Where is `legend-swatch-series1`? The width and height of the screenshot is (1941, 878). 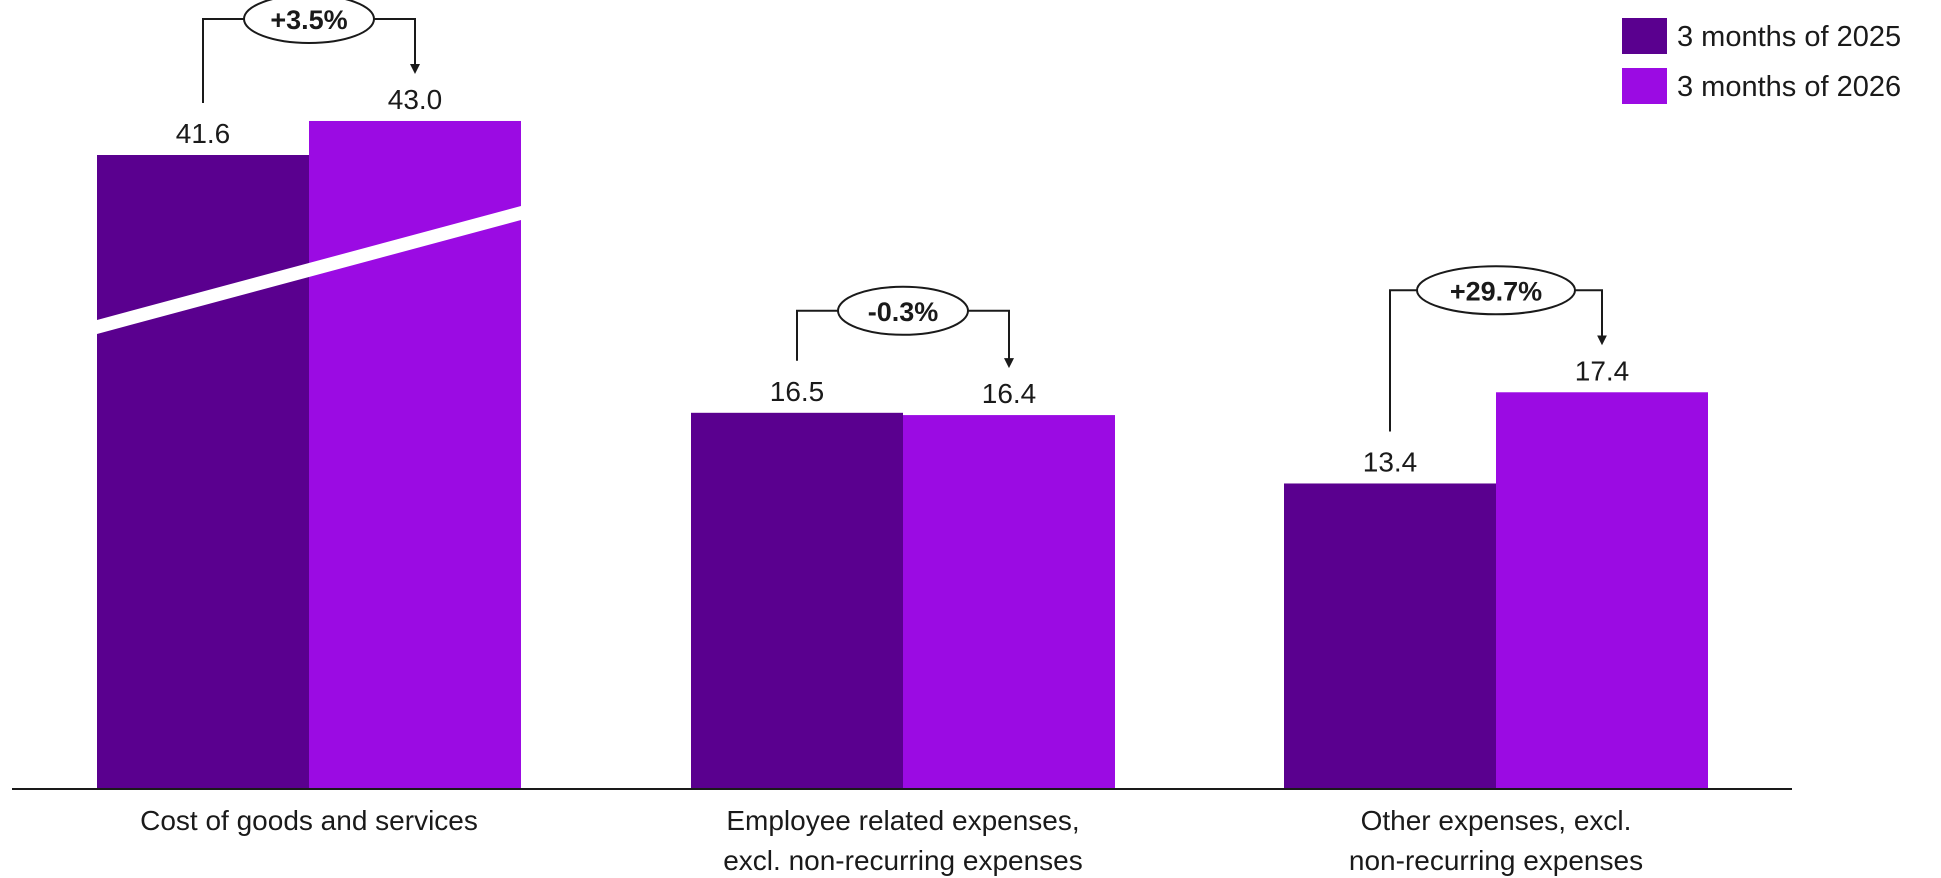 legend-swatch-series1 is located at coordinates (1644, 36).